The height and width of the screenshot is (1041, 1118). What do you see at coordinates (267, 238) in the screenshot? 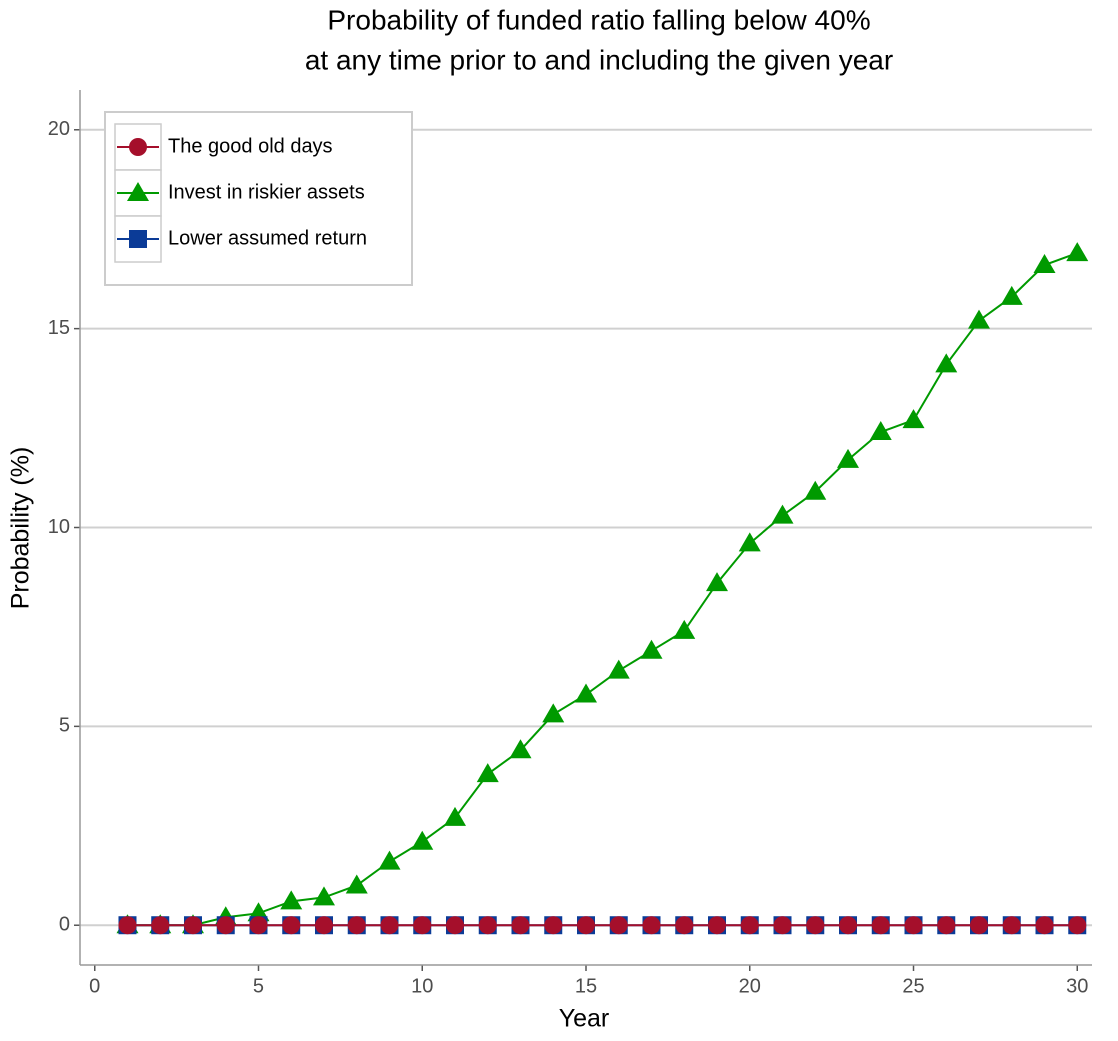
I see `legend-label: Lower assumed return` at bounding box center [267, 238].